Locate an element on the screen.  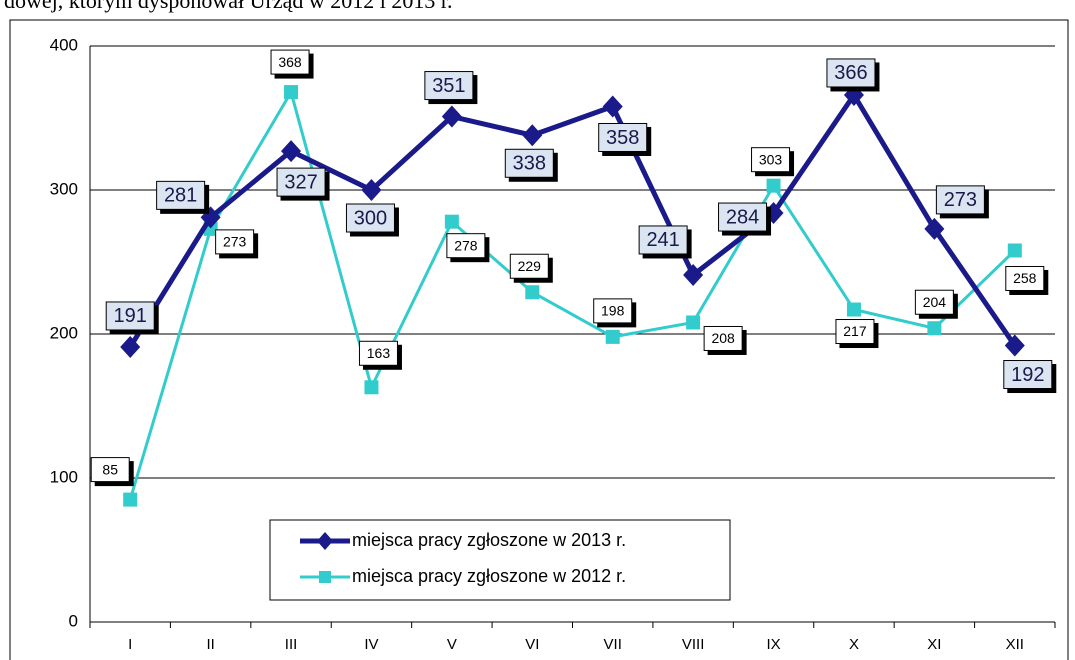
x-tick-label: IX is located at coordinates (773, 644).